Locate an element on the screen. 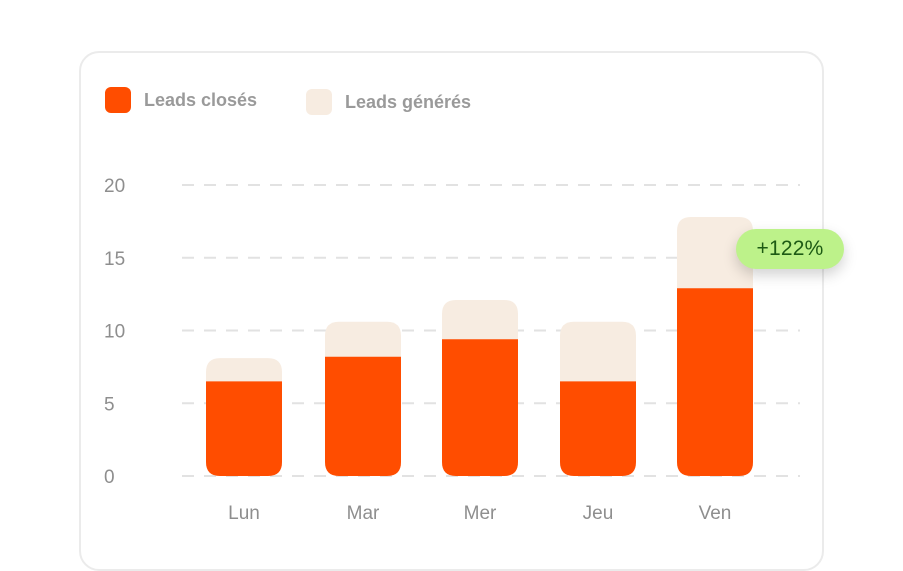 The image size is (903, 571). legend-item-closed: Leads closés is located at coordinates (181, 100).